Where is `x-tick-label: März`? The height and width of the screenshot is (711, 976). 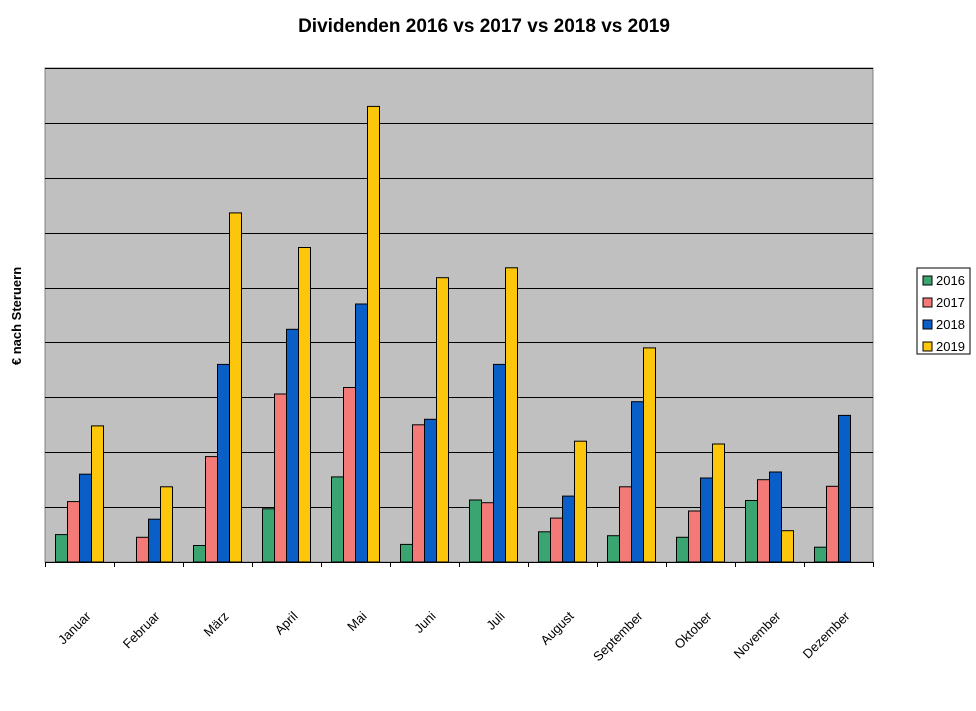
x-tick-label: März is located at coordinates (216, 624).